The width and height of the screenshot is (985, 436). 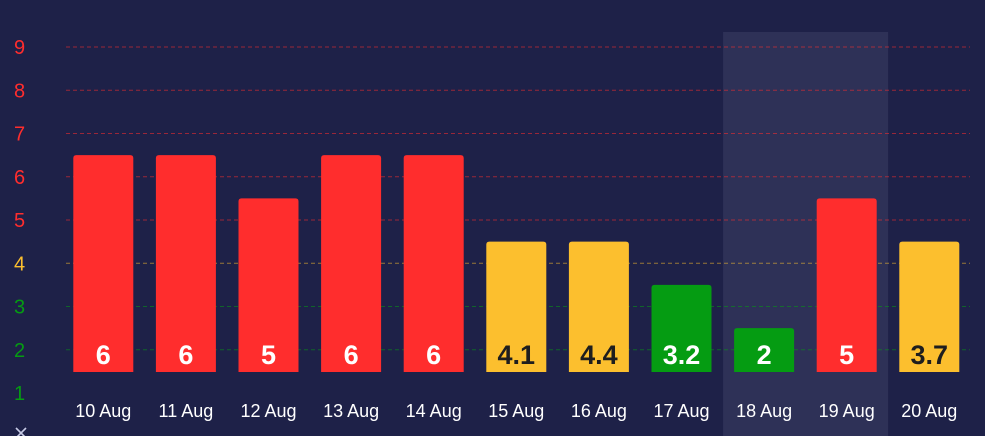 I want to click on x-tick-label: 19 Aug, so click(x=847, y=411).